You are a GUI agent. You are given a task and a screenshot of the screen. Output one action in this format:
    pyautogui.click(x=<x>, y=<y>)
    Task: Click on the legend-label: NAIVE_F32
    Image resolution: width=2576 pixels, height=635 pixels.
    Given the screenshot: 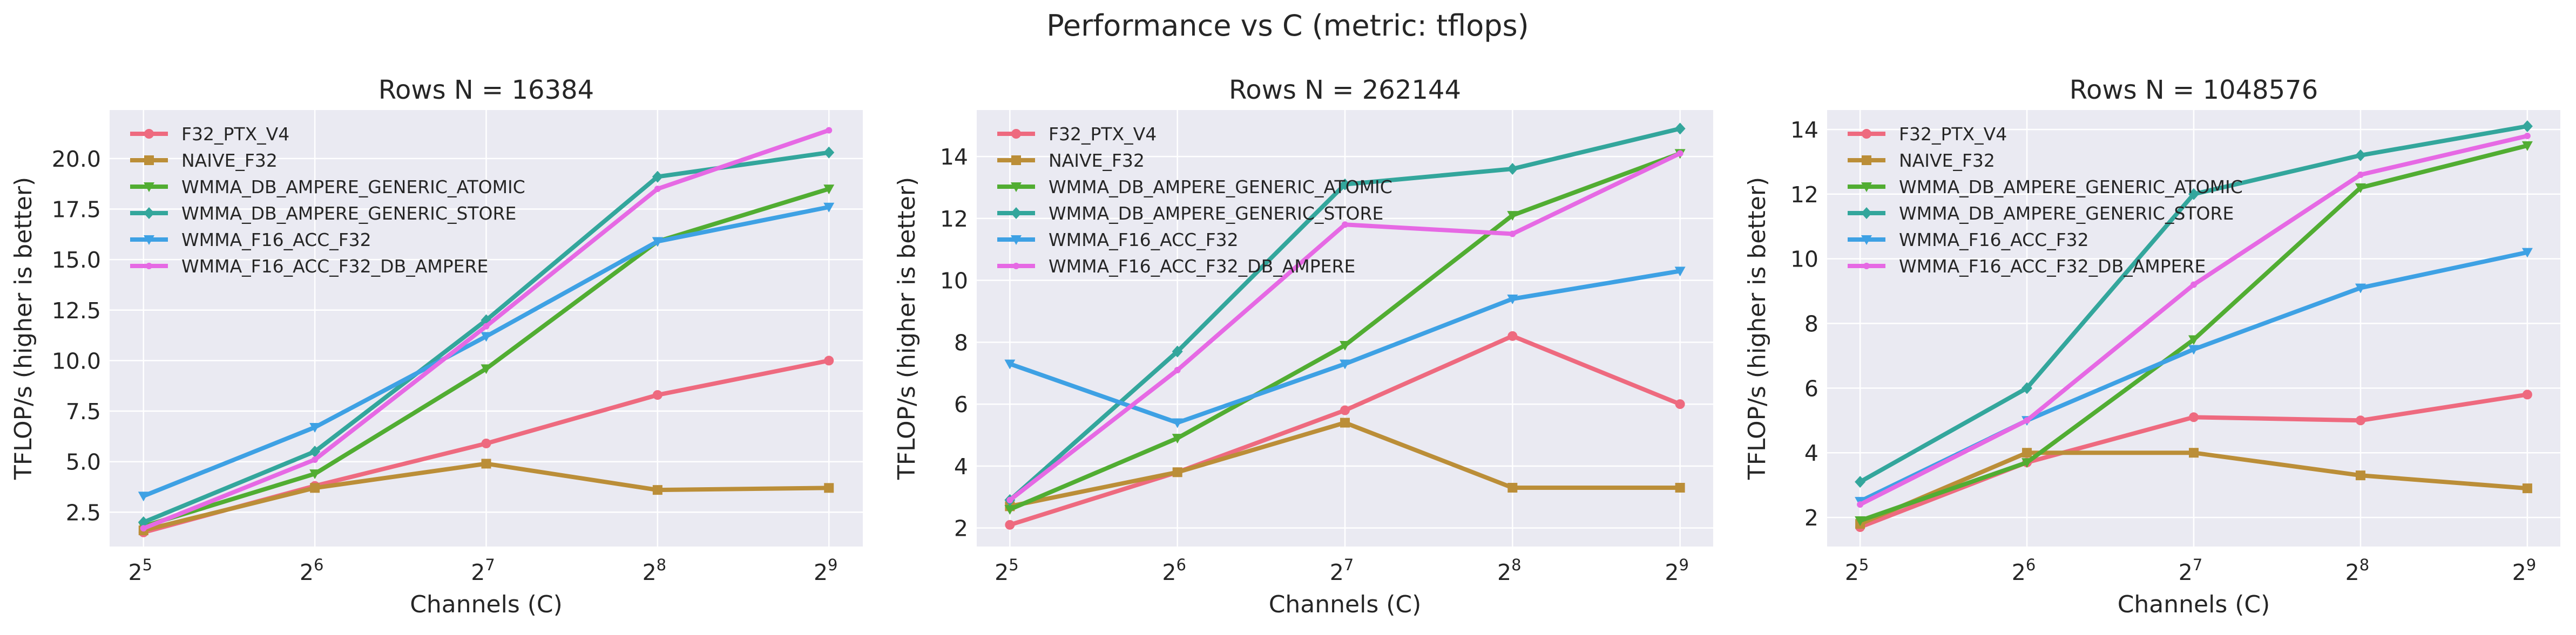 What is the action you would take?
    pyautogui.click(x=230, y=160)
    